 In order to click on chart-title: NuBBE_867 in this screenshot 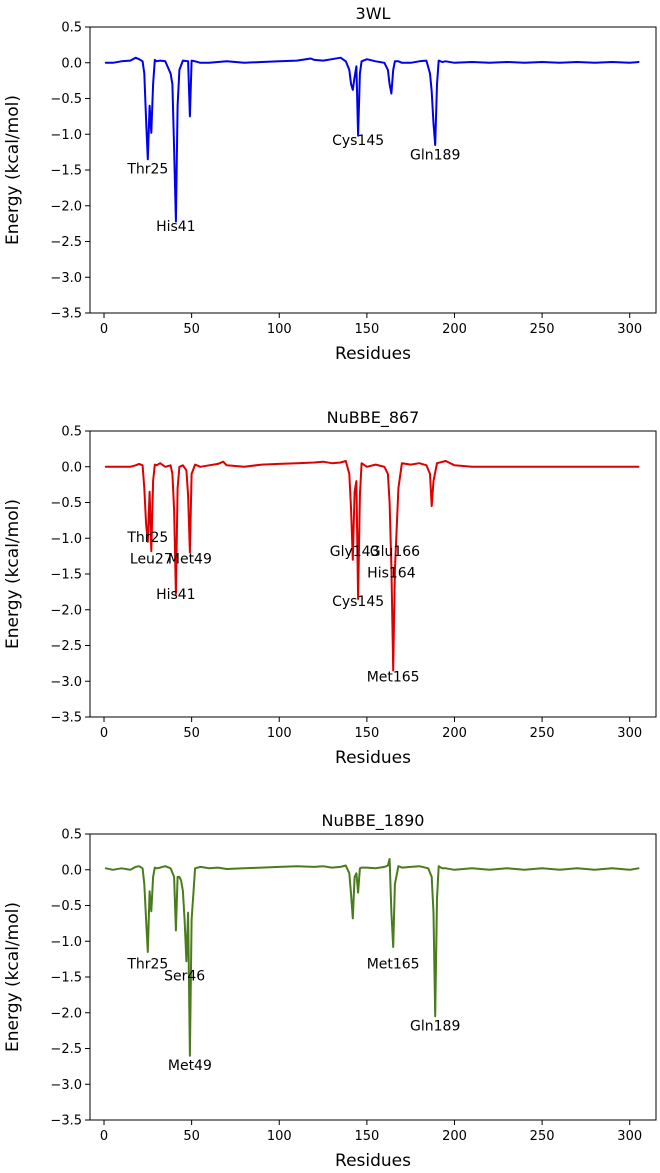, I will do `click(373, 418)`.